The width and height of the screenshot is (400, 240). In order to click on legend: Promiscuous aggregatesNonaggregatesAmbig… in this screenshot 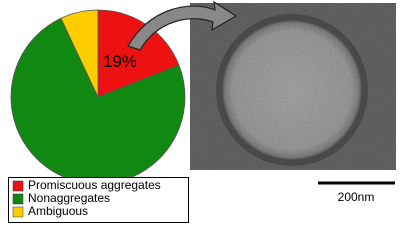, I will do `click(98, 200)`.